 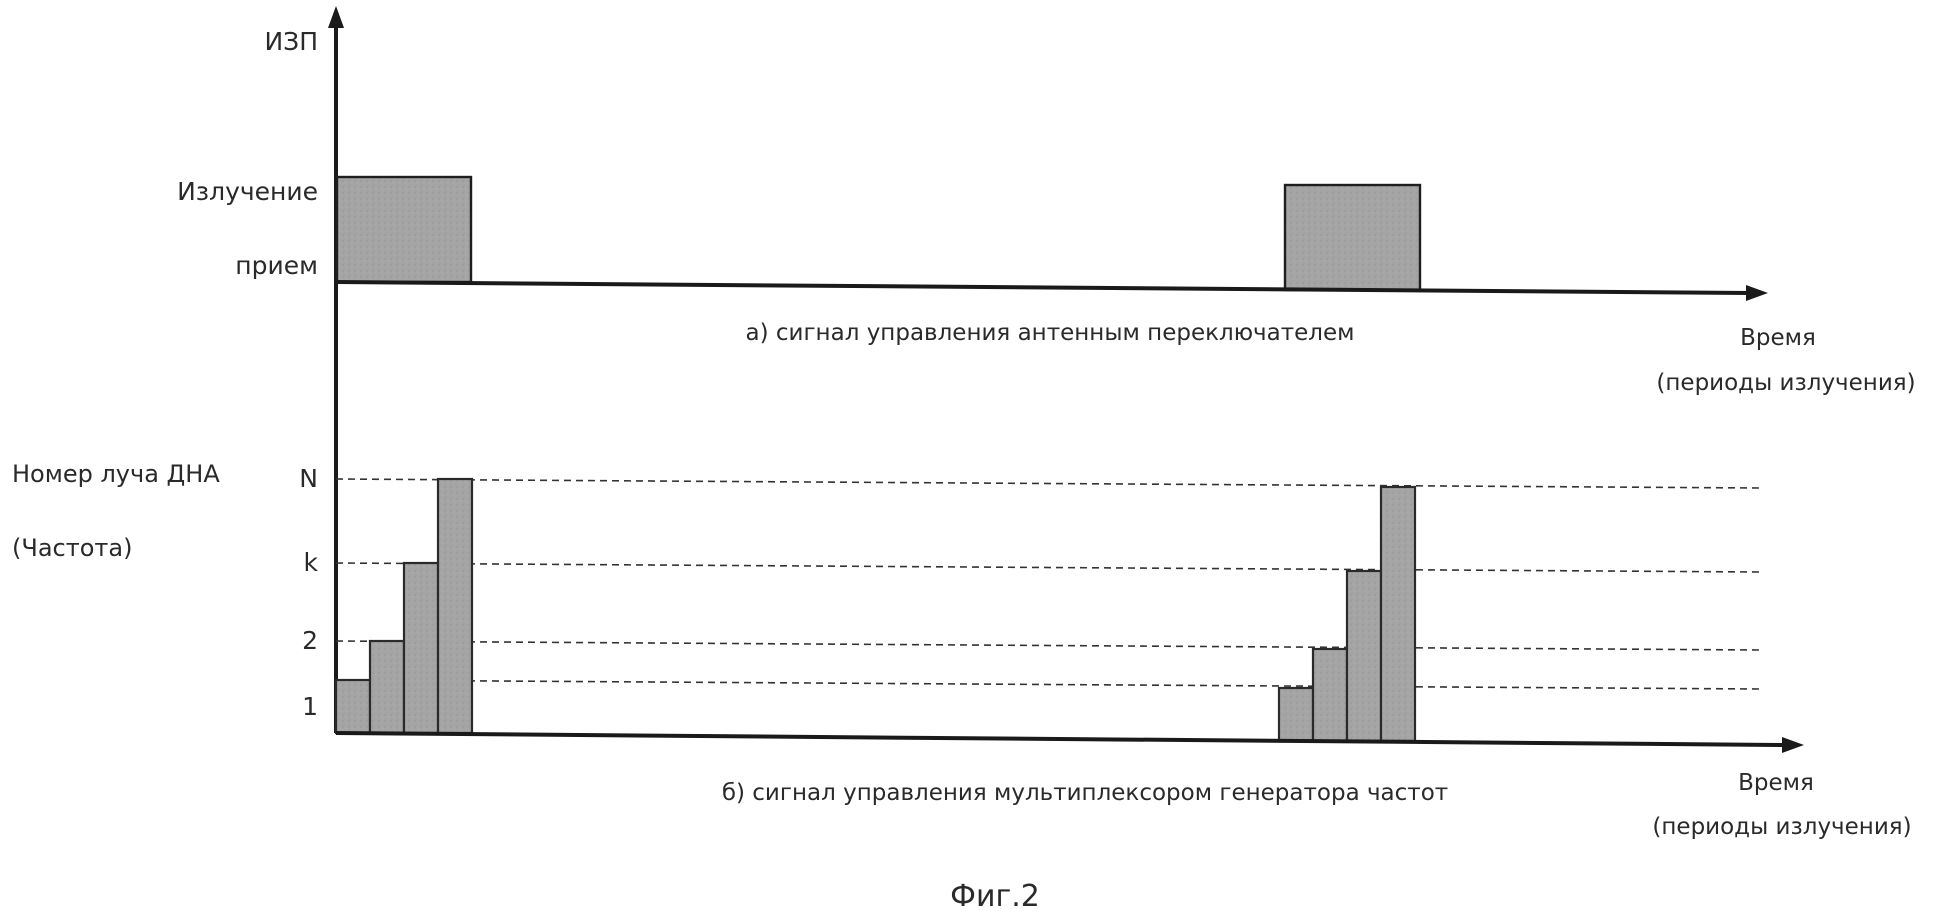 What do you see at coordinates (1781, 827) in the screenshot?
I see `bottom-x-label-line2: (периоды излучения)` at bounding box center [1781, 827].